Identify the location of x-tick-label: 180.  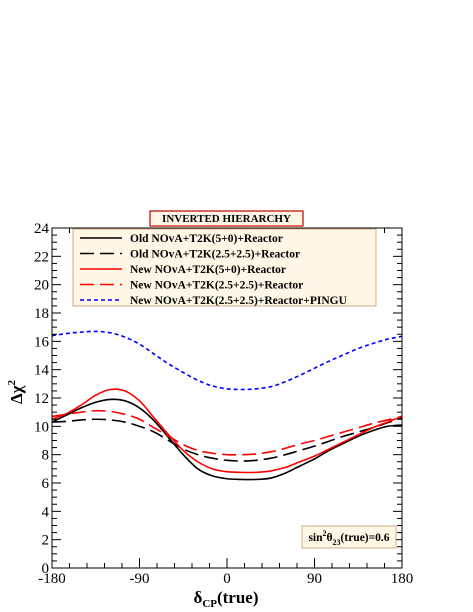
(402, 579).